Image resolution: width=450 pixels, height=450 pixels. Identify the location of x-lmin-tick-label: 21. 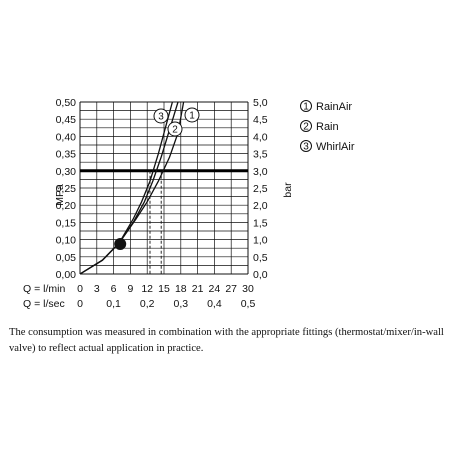
(198, 289).